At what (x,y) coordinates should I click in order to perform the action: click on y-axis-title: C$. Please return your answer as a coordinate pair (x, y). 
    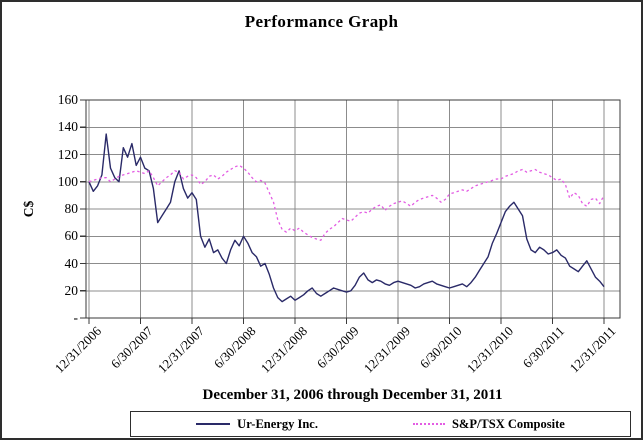
    Looking at the image, I should click on (28, 209).